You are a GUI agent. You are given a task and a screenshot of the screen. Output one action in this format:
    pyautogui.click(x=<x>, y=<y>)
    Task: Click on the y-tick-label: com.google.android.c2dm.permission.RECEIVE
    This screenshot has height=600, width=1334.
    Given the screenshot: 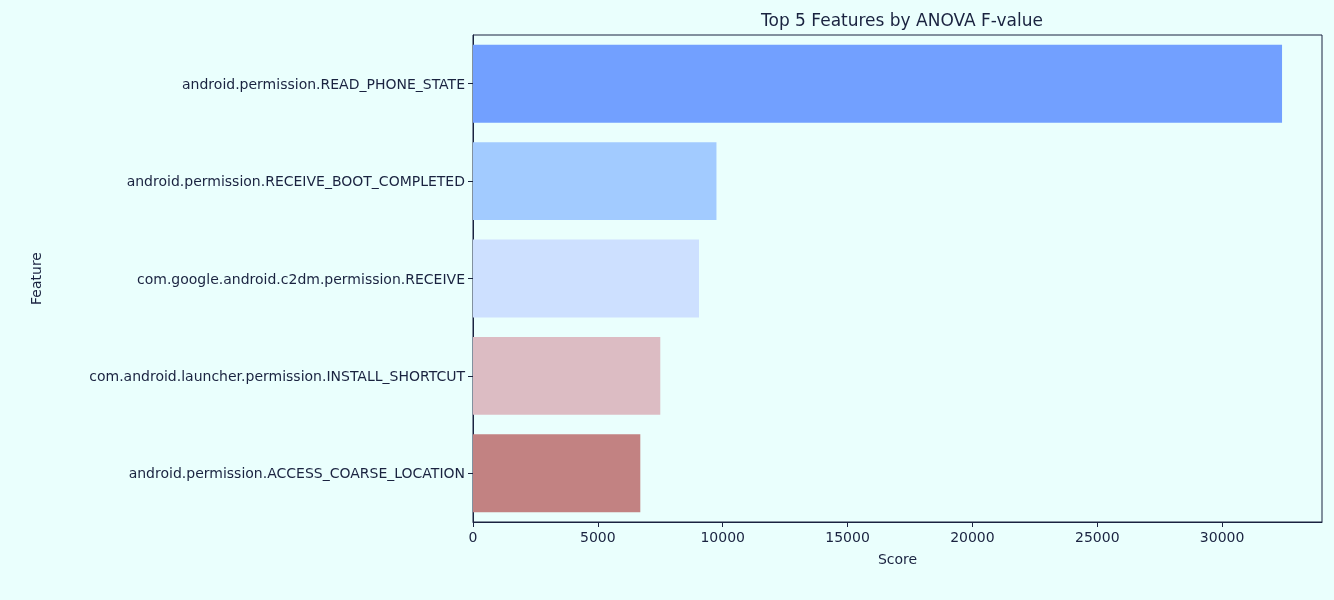 What is the action you would take?
    pyautogui.click(x=300, y=278)
    